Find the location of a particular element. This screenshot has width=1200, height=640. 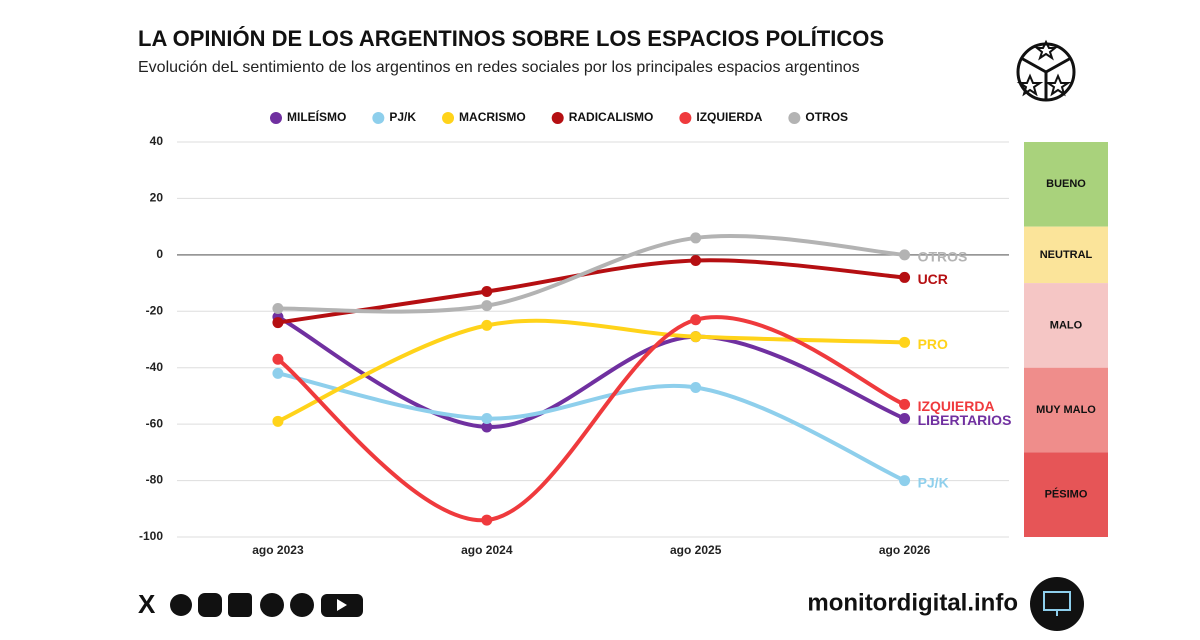

legend-label: IZQUIERDA is located at coordinates (729, 117).